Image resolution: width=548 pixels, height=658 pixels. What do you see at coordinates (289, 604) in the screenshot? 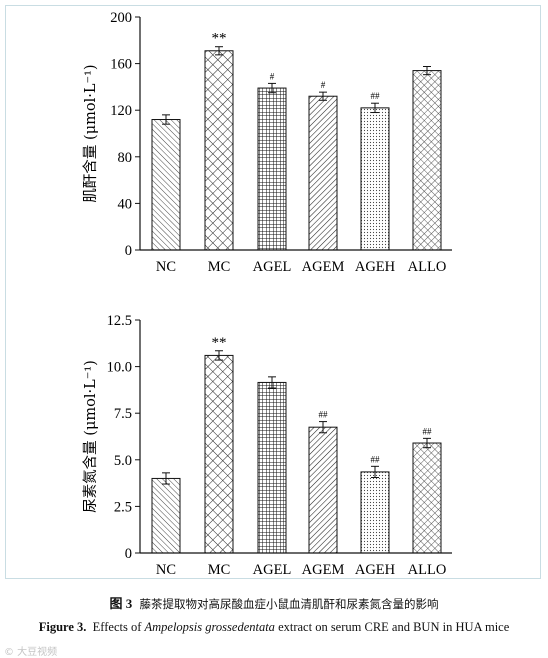
I see `caption-cn-text: 藤茶提取物对高尿酸血症小鼠血清肌酐和尿素氮含量的影响` at bounding box center [289, 604].